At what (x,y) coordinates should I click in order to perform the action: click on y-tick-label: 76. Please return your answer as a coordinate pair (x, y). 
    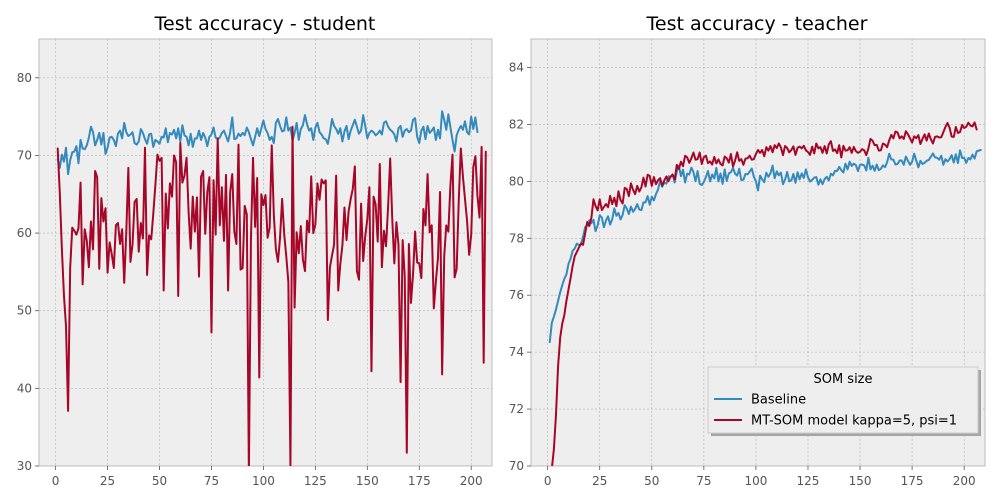
    Looking at the image, I should click on (516, 295).